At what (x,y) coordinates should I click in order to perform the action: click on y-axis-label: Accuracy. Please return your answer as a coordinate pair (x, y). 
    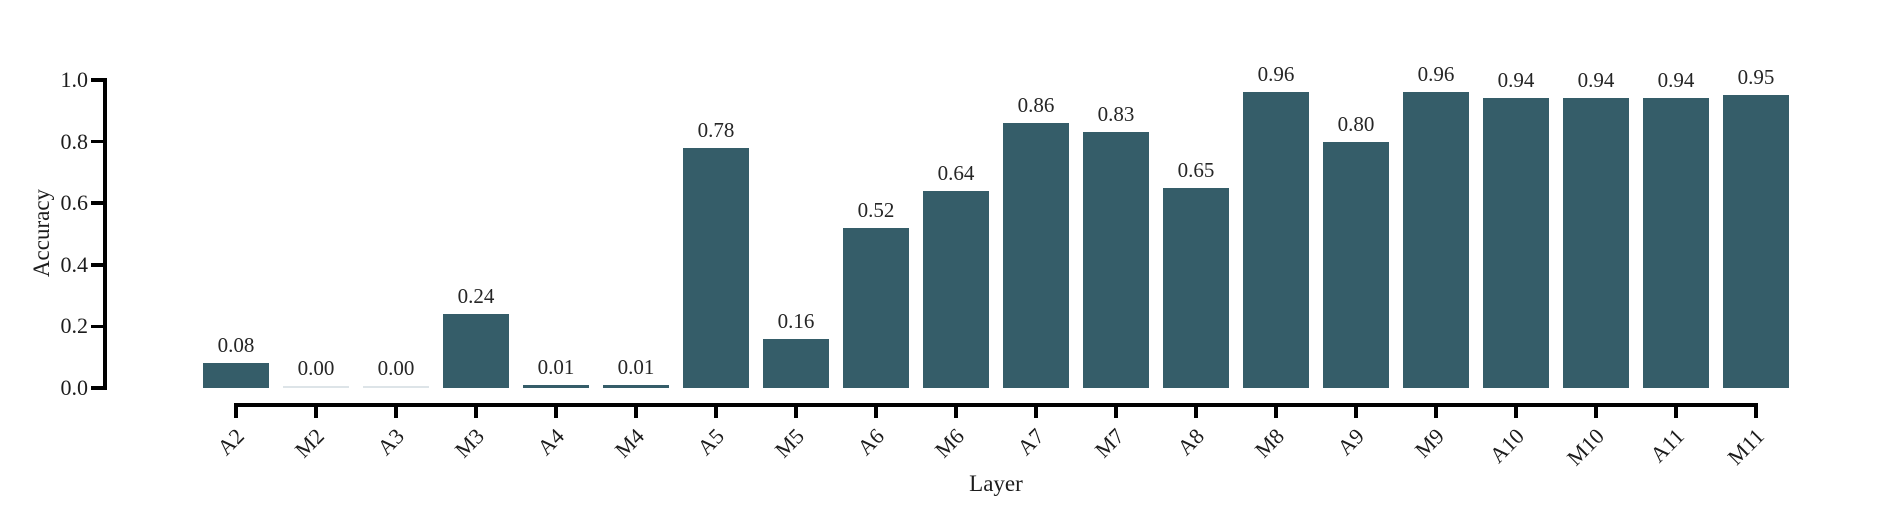
    Looking at the image, I should click on (41, 233).